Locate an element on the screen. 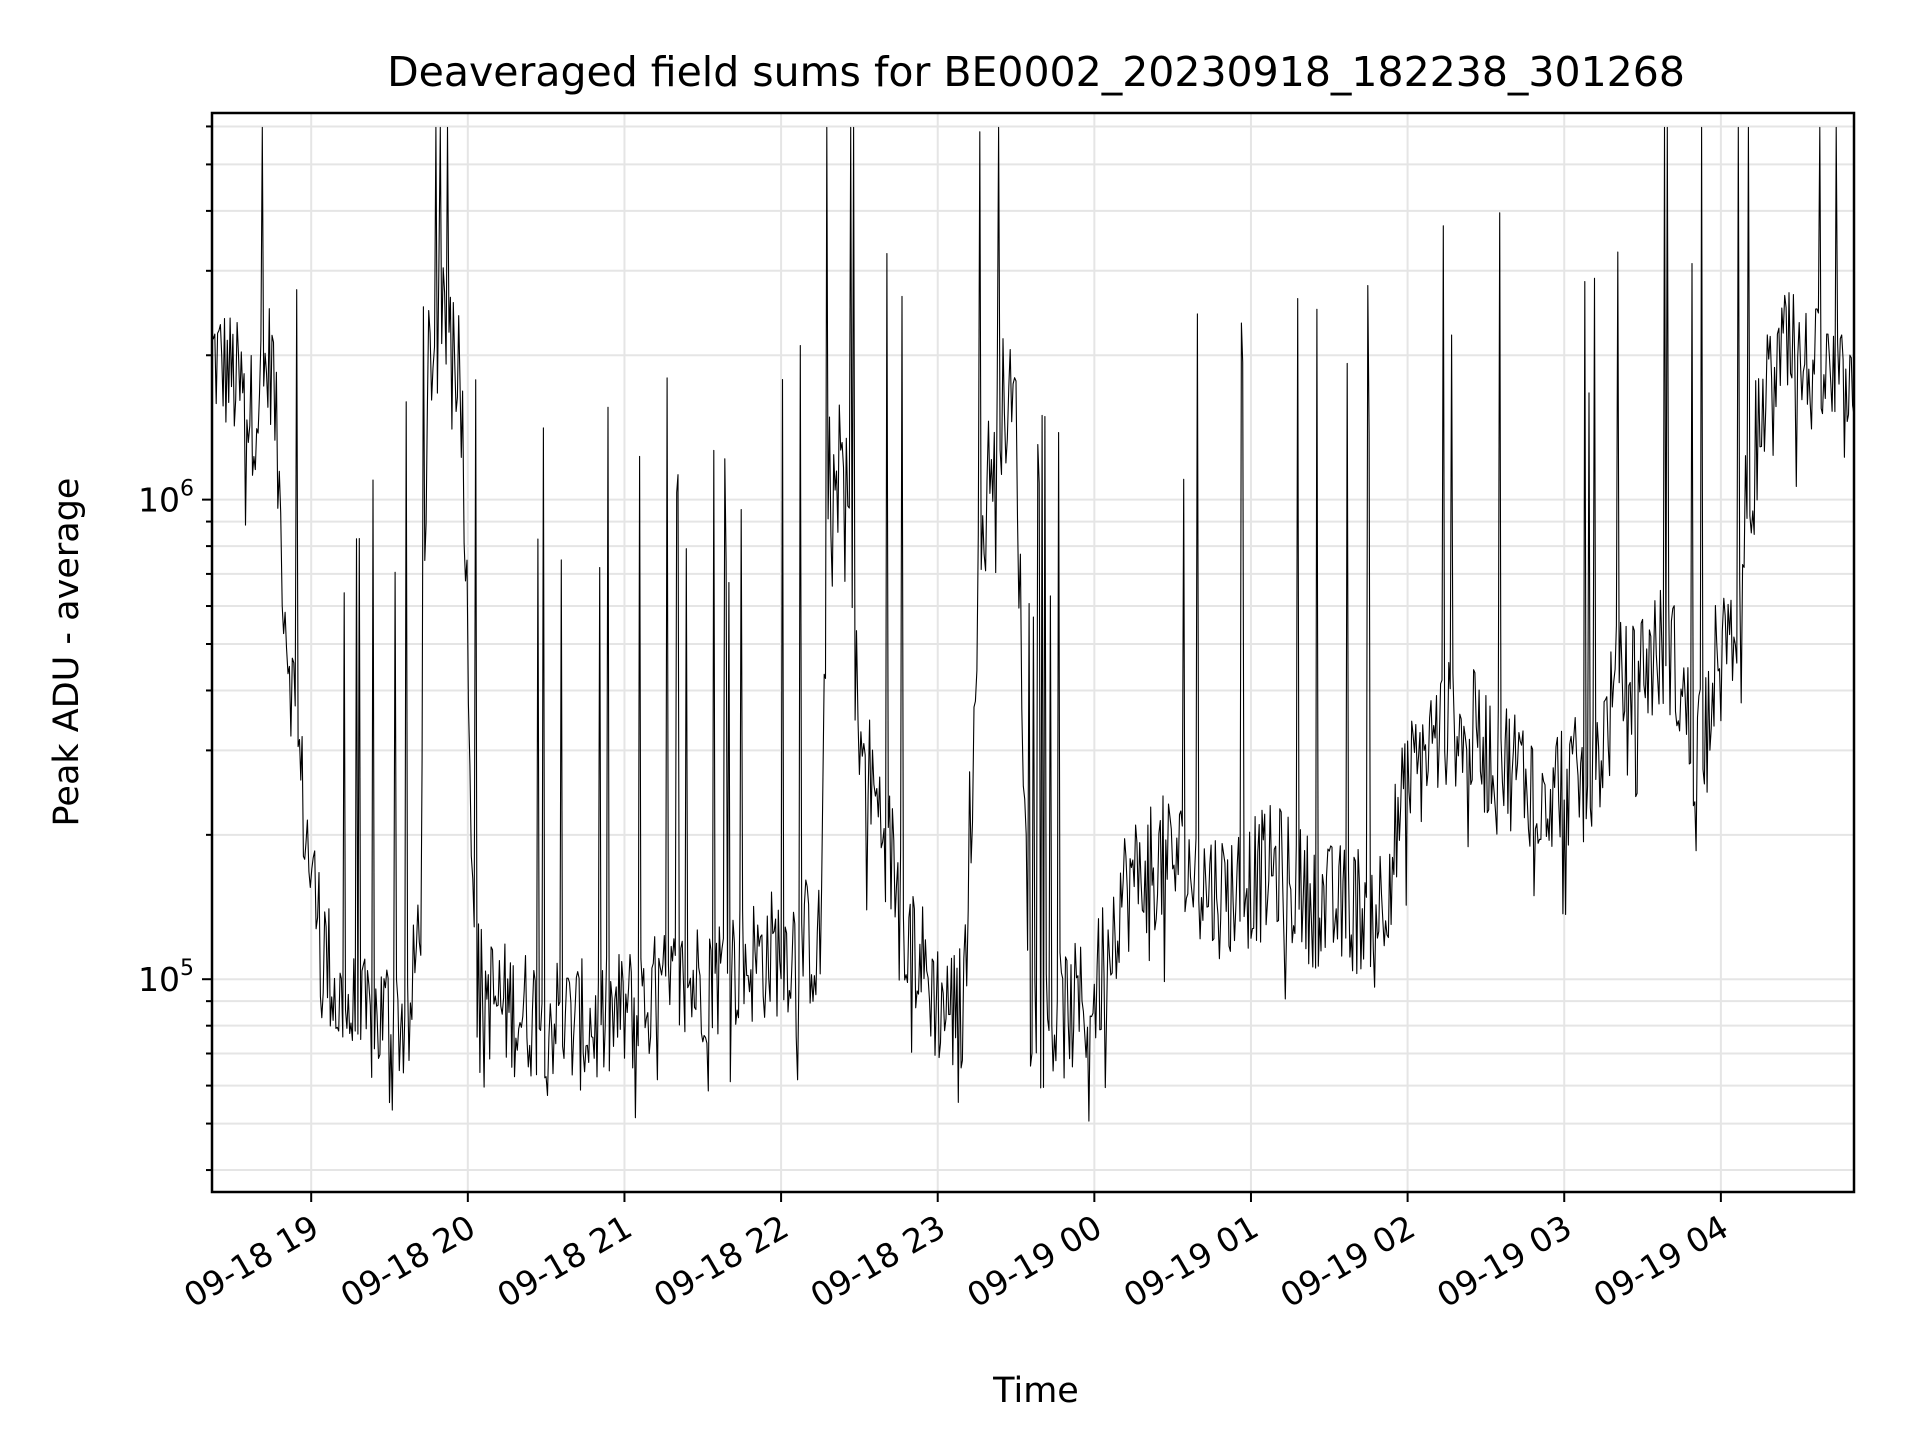  x-tick-label: 09-19 01 is located at coordinates (1191, 1261).